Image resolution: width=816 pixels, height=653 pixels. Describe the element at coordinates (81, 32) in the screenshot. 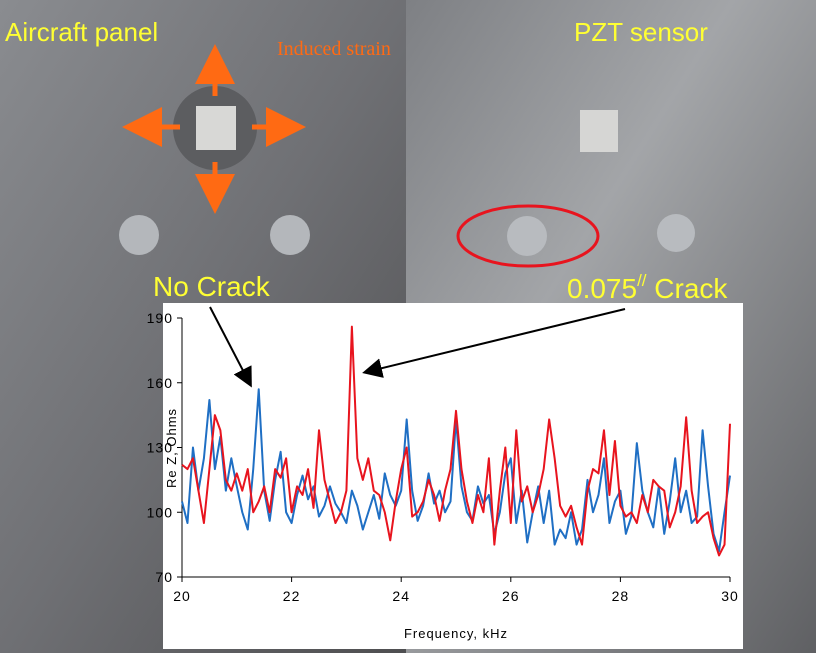

I see `photo-label: Aircraft panel` at that location.